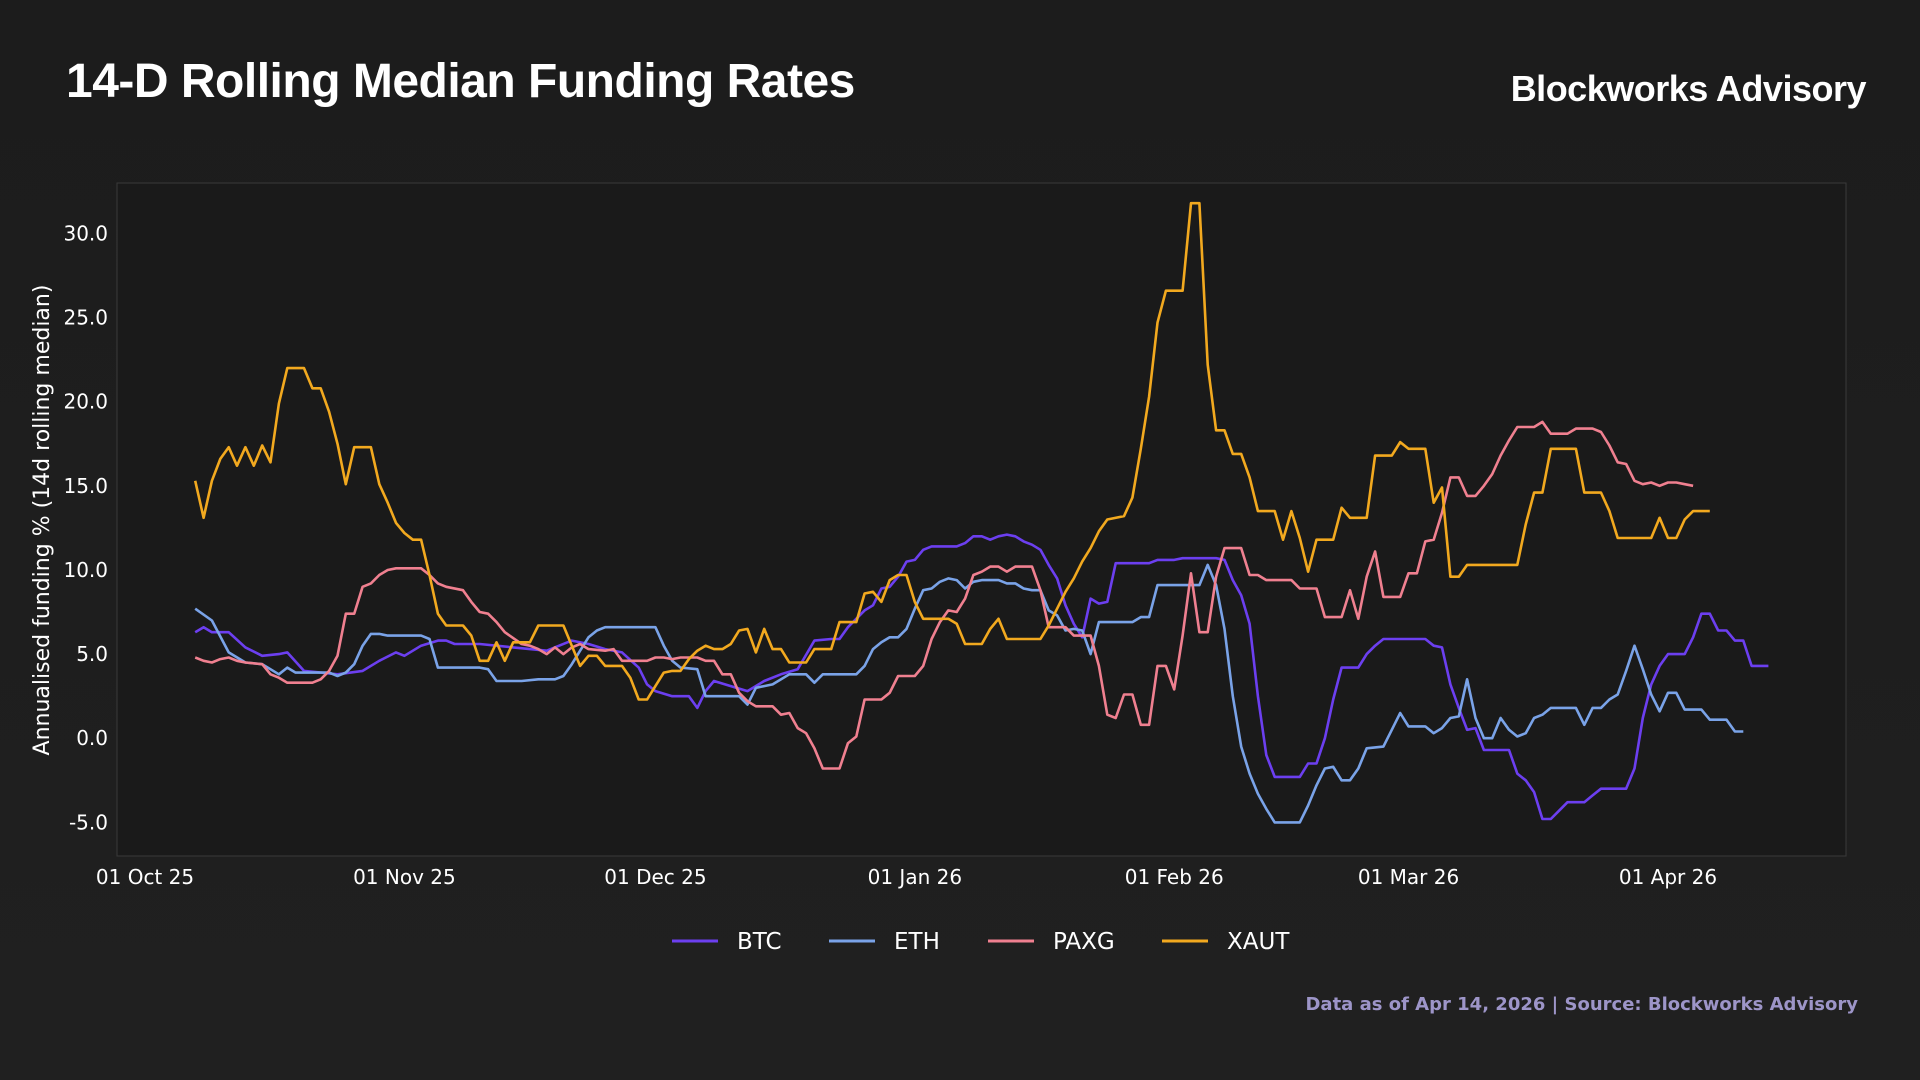 This screenshot has width=1920, height=1080. Describe the element at coordinates (1051, 942) in the screenshot. I see `legend-item-paxg: PAXG` at that location.